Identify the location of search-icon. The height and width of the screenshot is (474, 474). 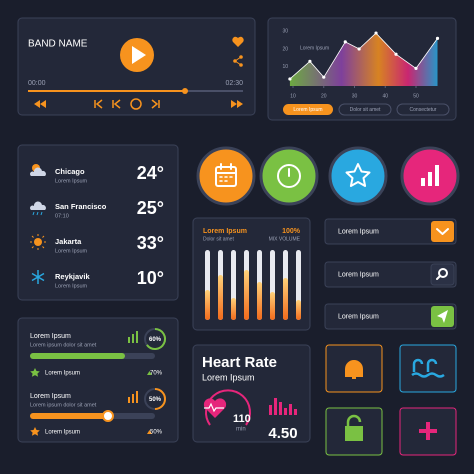
(442, 274).